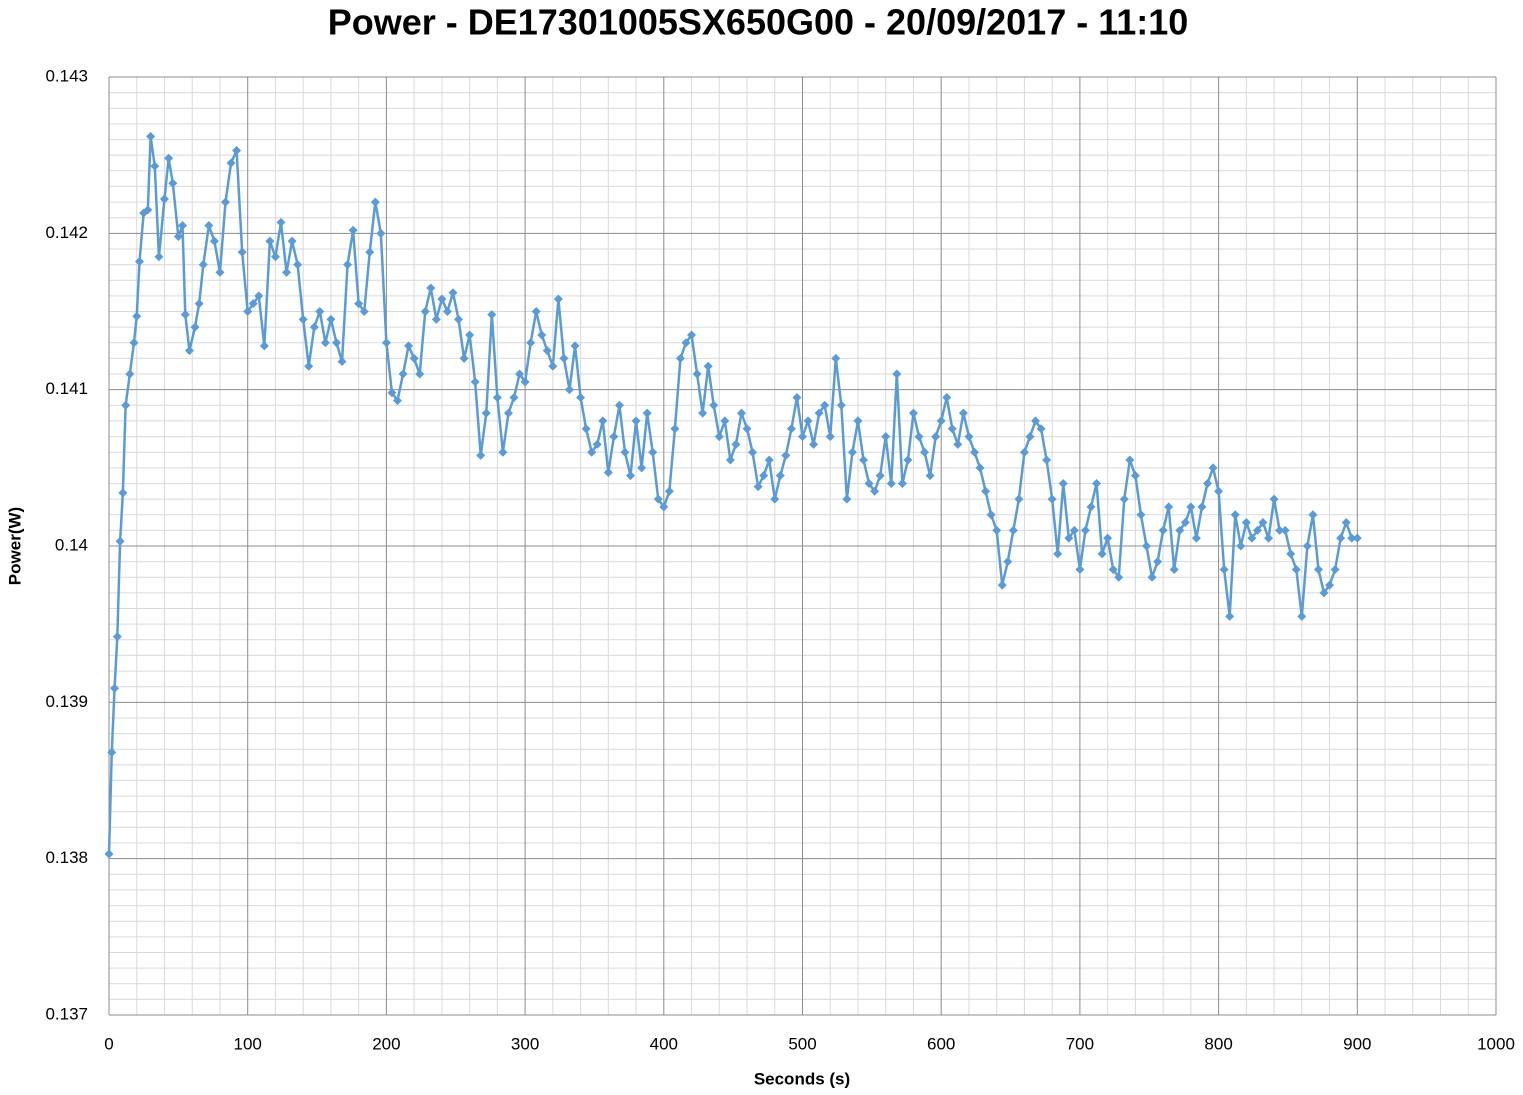  Describe the element at coordinates (1080, 1043) in the screenshot. I see `x-tick-label: 700` at that location.